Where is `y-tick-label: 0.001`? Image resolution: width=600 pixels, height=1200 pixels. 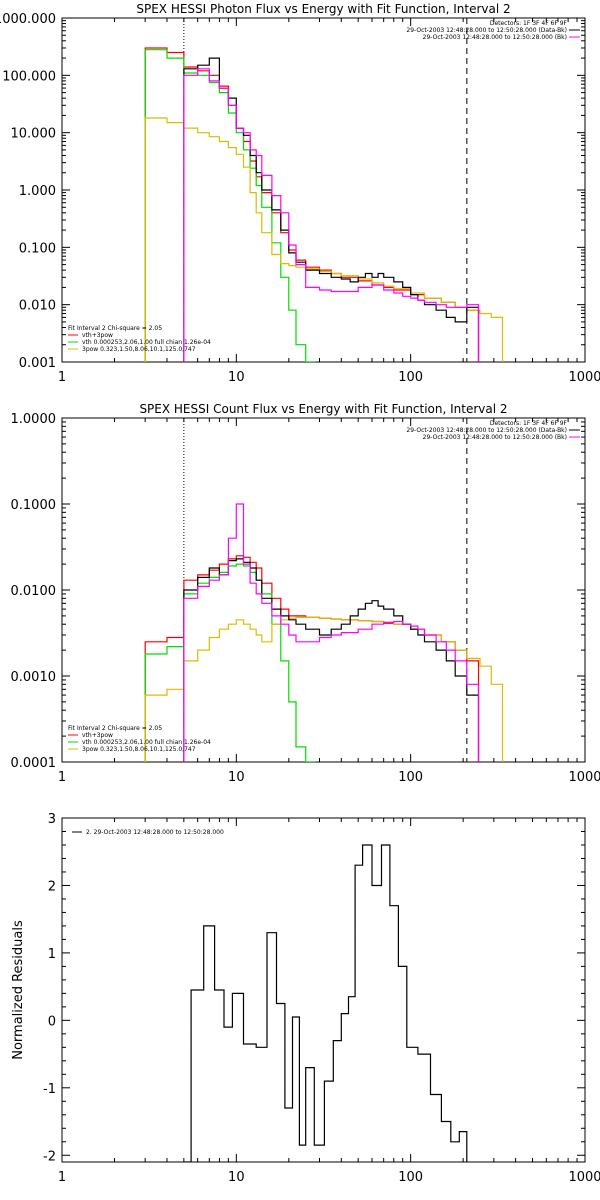 y-tick-label: 0.001 is located at coordinates (37, 363).